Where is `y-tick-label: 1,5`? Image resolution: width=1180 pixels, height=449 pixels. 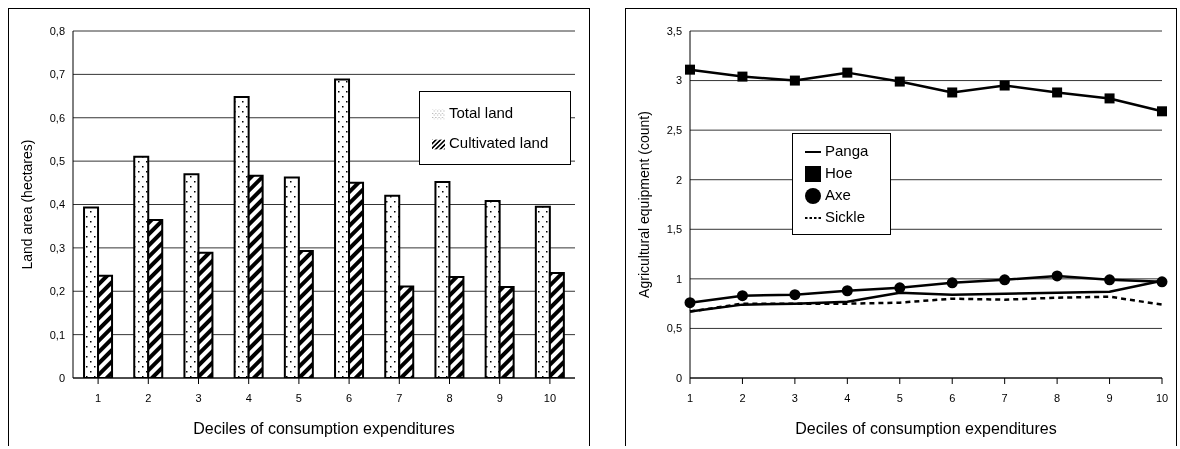 y-tick-label: 1,5 is located at coordinates (674, 229).